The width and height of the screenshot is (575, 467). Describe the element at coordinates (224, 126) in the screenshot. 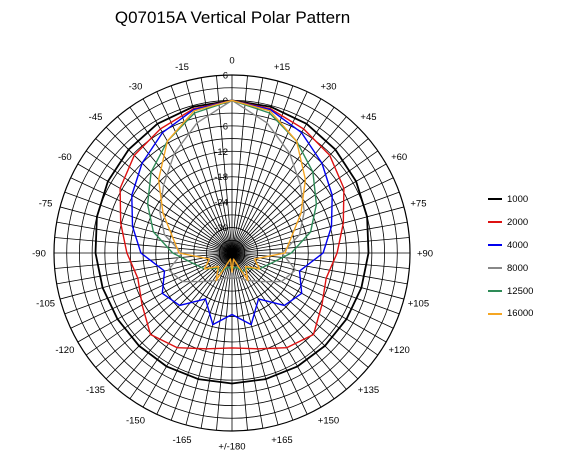

I see `radial-tick-label: -6` at that location.